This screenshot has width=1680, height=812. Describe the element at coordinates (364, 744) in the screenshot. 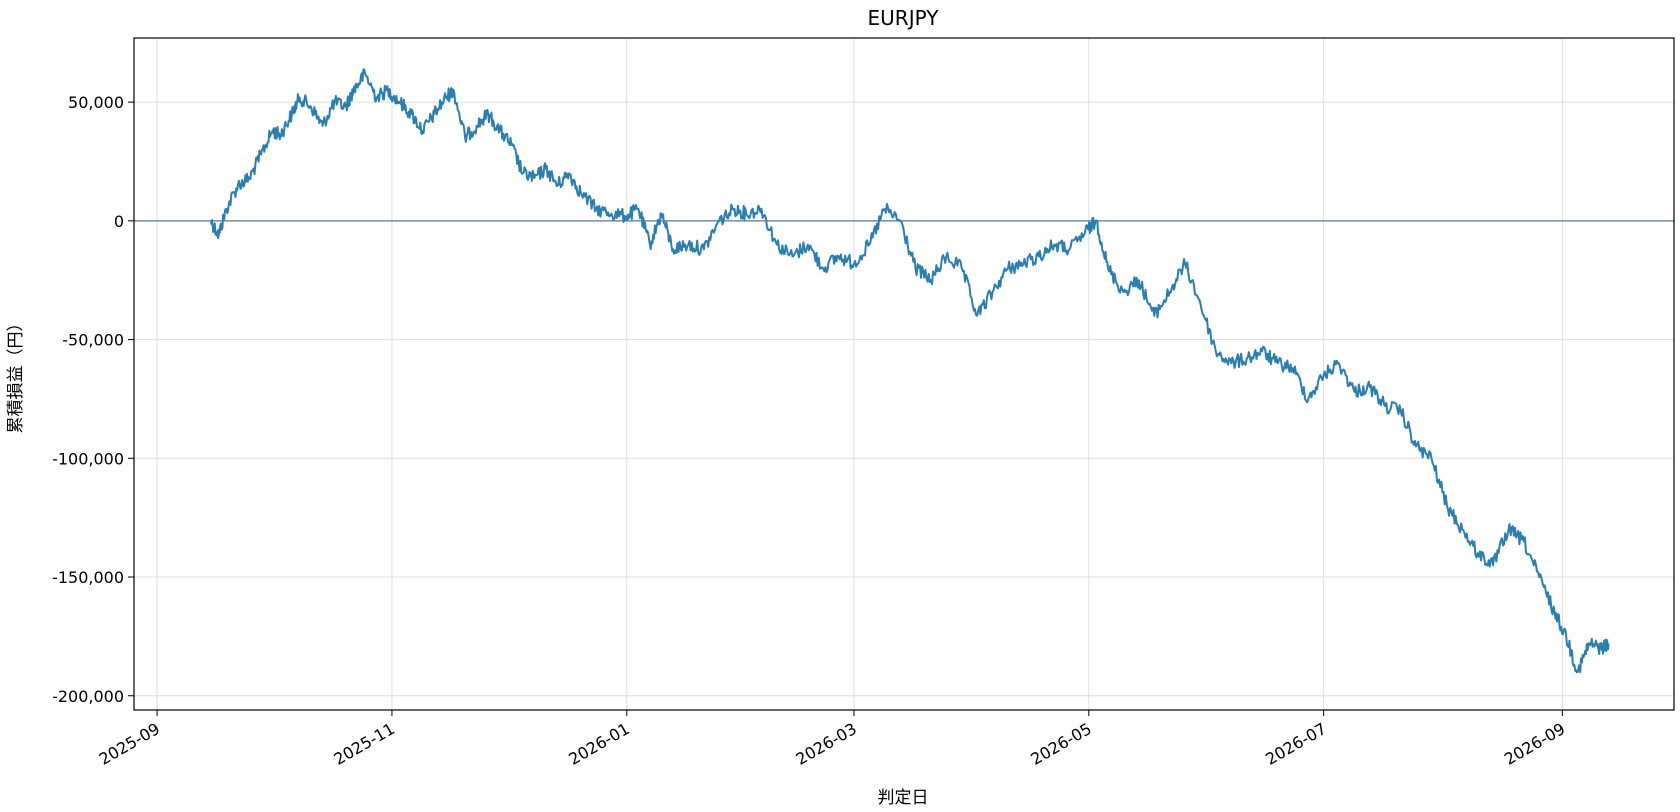

I see `x-tick-label: 2025-11` at that location.